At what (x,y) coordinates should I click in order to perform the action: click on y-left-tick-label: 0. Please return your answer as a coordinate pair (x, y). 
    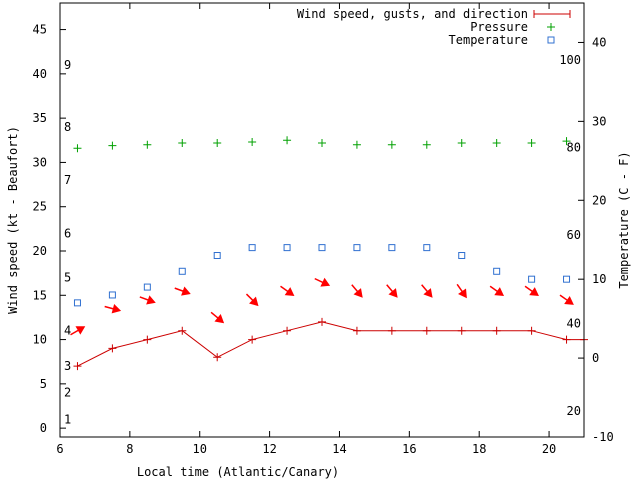
    Looking at the image, I should click on (43, 428).